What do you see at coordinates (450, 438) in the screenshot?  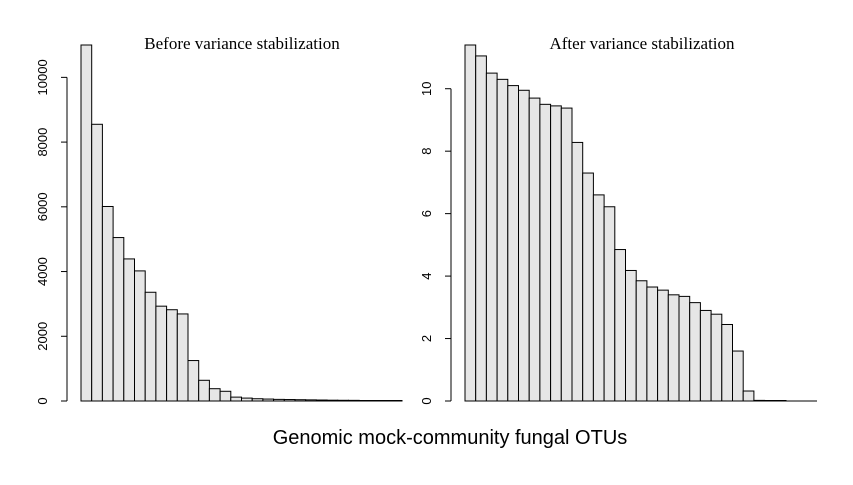 I see `x-axis-title: Genomic mock-community fungal OTUs` at bounding box center [450, 438].